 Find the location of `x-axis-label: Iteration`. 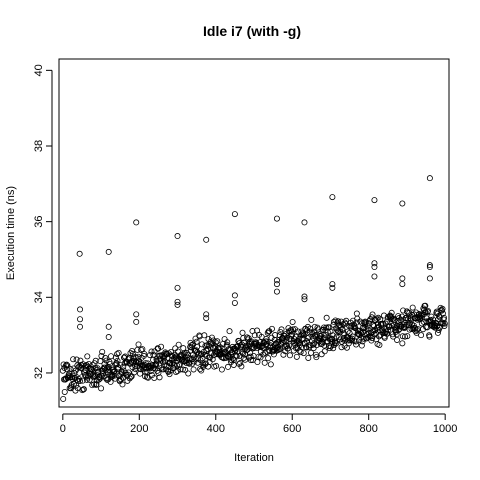

x-axis-label: Iteration is located at coordinates (254, 458).